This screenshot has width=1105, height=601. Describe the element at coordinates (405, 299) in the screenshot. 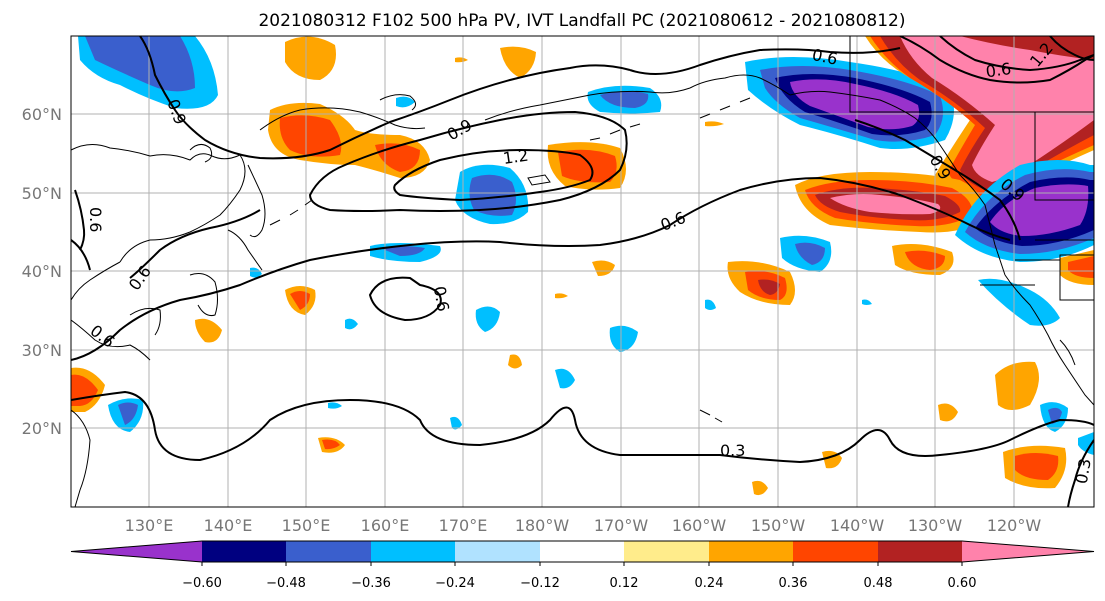

I see `contour-0-6d` at that location.